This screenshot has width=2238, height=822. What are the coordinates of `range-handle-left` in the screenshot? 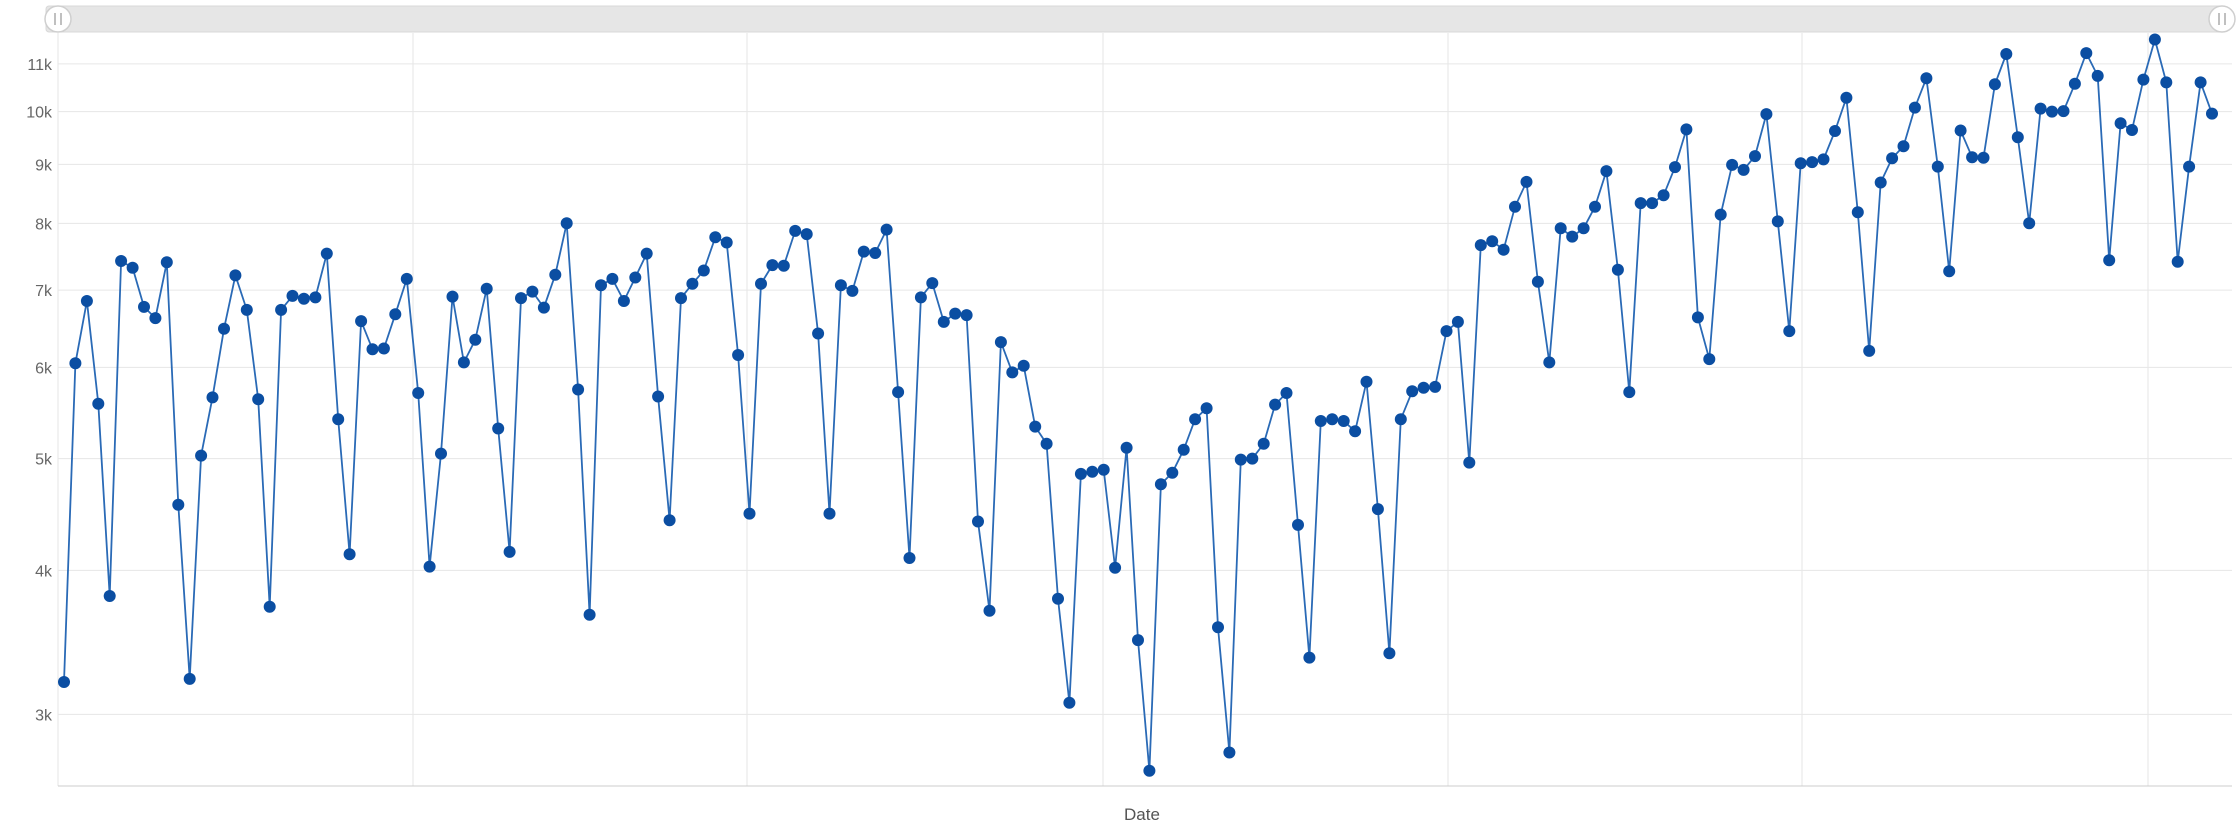 It's located at (58, 19).